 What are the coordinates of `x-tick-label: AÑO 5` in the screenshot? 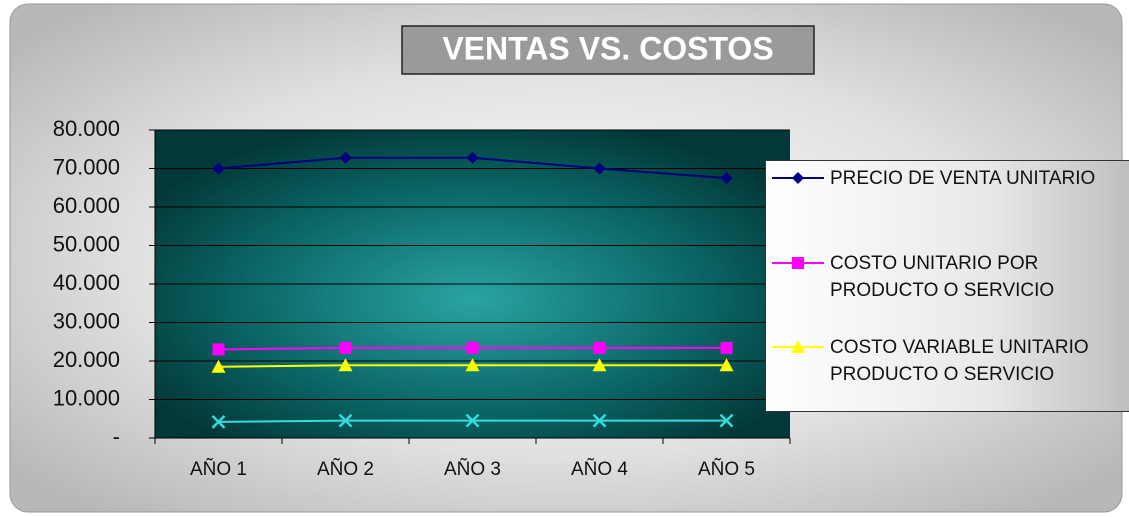 It's located at (726, 469).